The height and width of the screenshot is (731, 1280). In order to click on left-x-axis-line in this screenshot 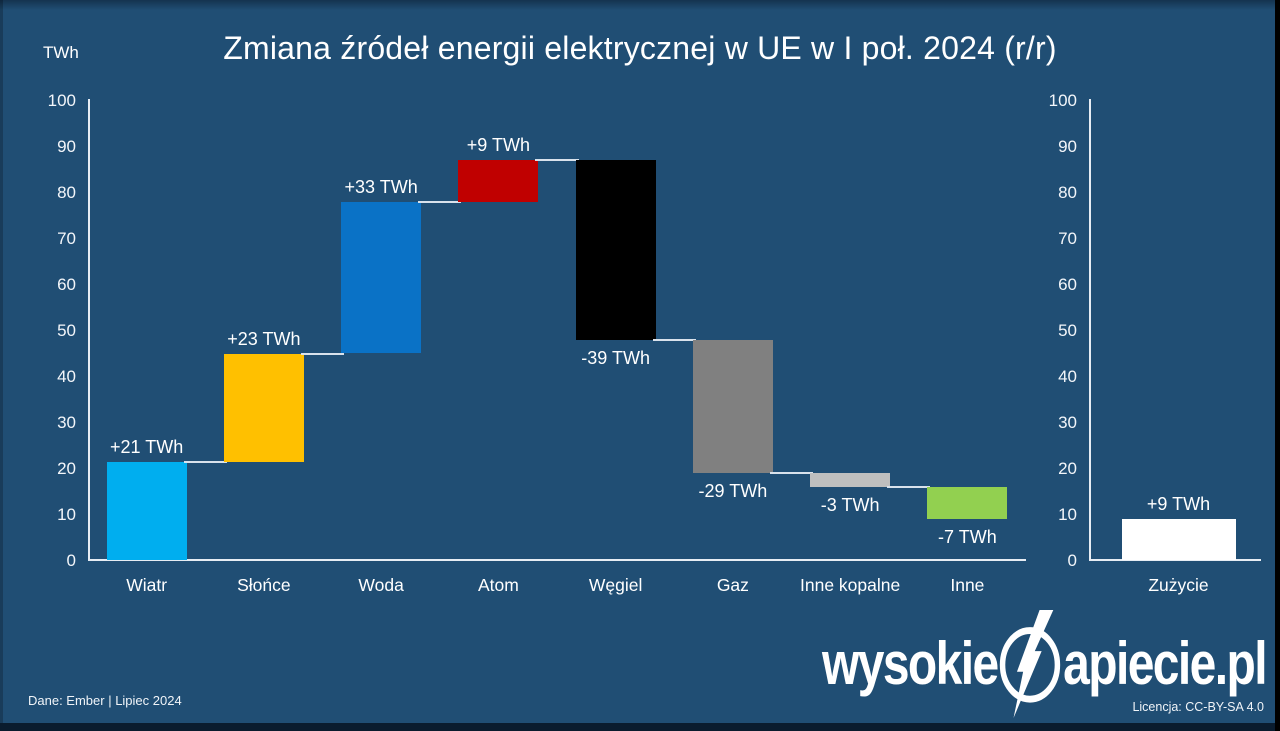, I will do `click(557, 560)`.